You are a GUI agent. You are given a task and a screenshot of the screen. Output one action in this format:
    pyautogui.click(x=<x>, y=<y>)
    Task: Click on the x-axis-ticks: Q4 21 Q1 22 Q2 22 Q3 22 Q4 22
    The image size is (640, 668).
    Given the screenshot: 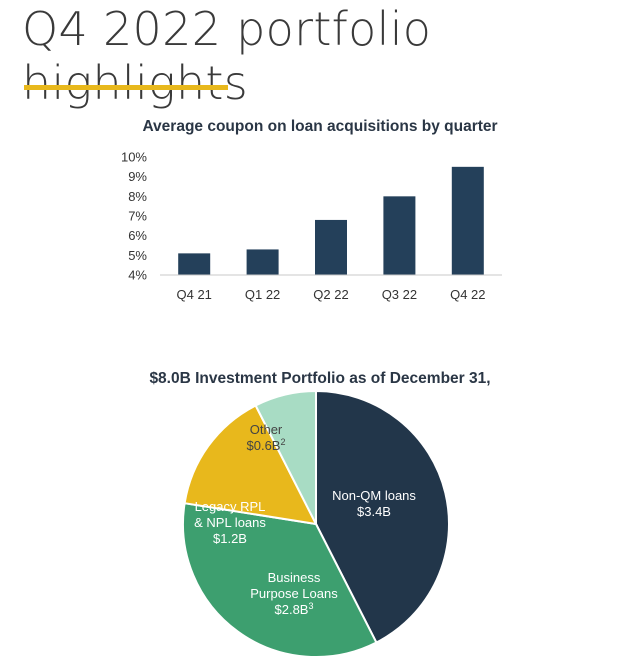 What is the action you would take?
    pyautogui.click(x=330, y=294)
    